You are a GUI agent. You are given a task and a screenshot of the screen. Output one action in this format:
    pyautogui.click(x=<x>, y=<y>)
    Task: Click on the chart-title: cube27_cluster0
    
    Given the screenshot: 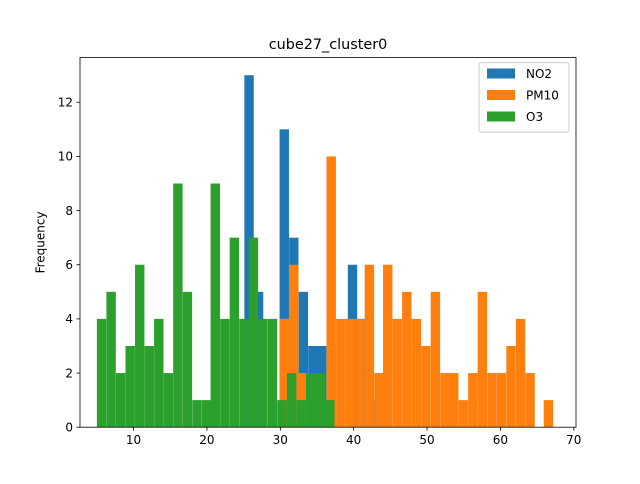 What is the action you would take?
    pyautogui.click(x=328, y=45)
    